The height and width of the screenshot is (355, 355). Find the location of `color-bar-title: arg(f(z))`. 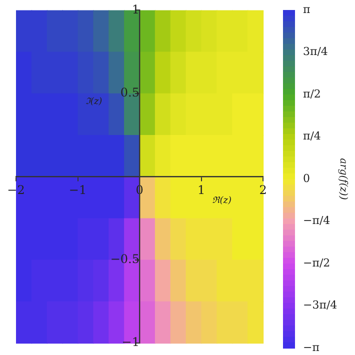

color-bar-title: arg(f(z)) is located at coordinates (342, 179).